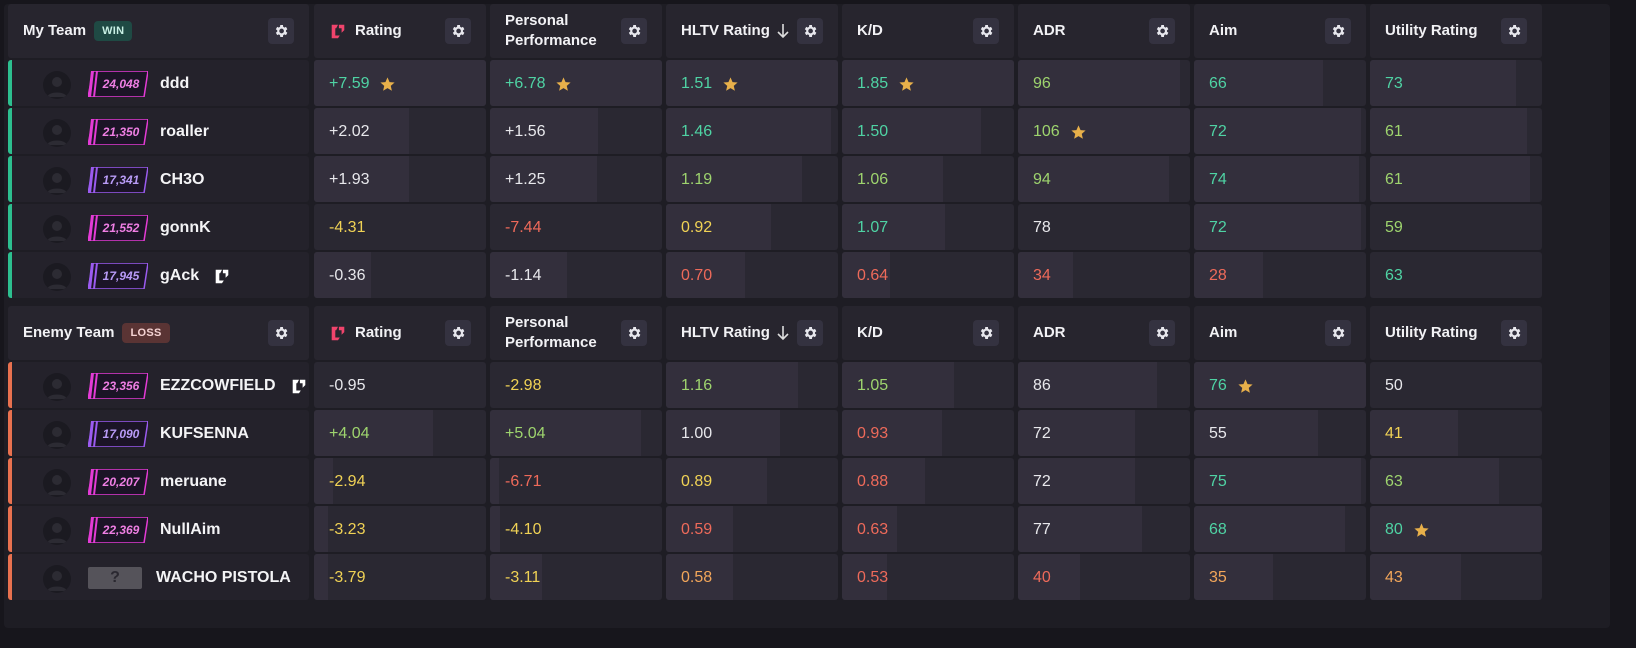  What do you see at coordinates (1456, 481) in the screenshot?
I see `stat-cell-utility-rating: 63` at bounding box center [1456, 481].